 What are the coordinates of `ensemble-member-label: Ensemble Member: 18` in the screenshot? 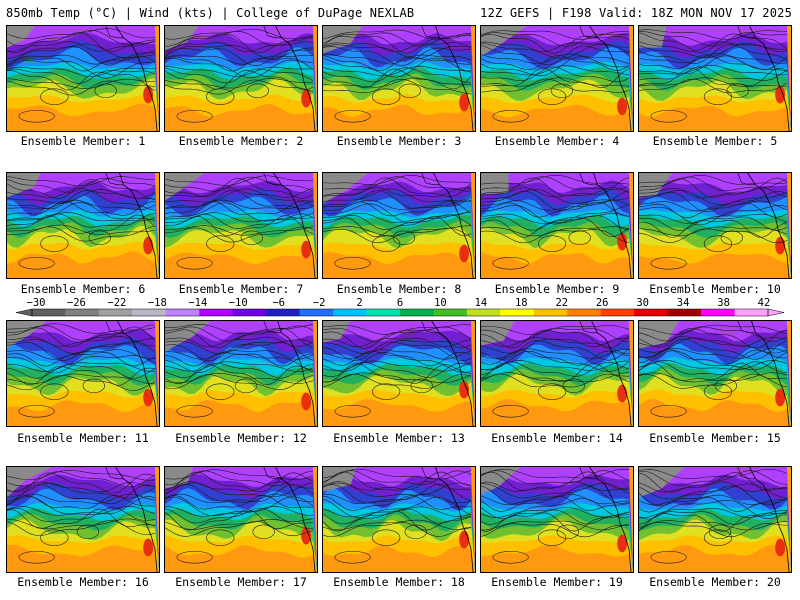 It's located at (399, 582).